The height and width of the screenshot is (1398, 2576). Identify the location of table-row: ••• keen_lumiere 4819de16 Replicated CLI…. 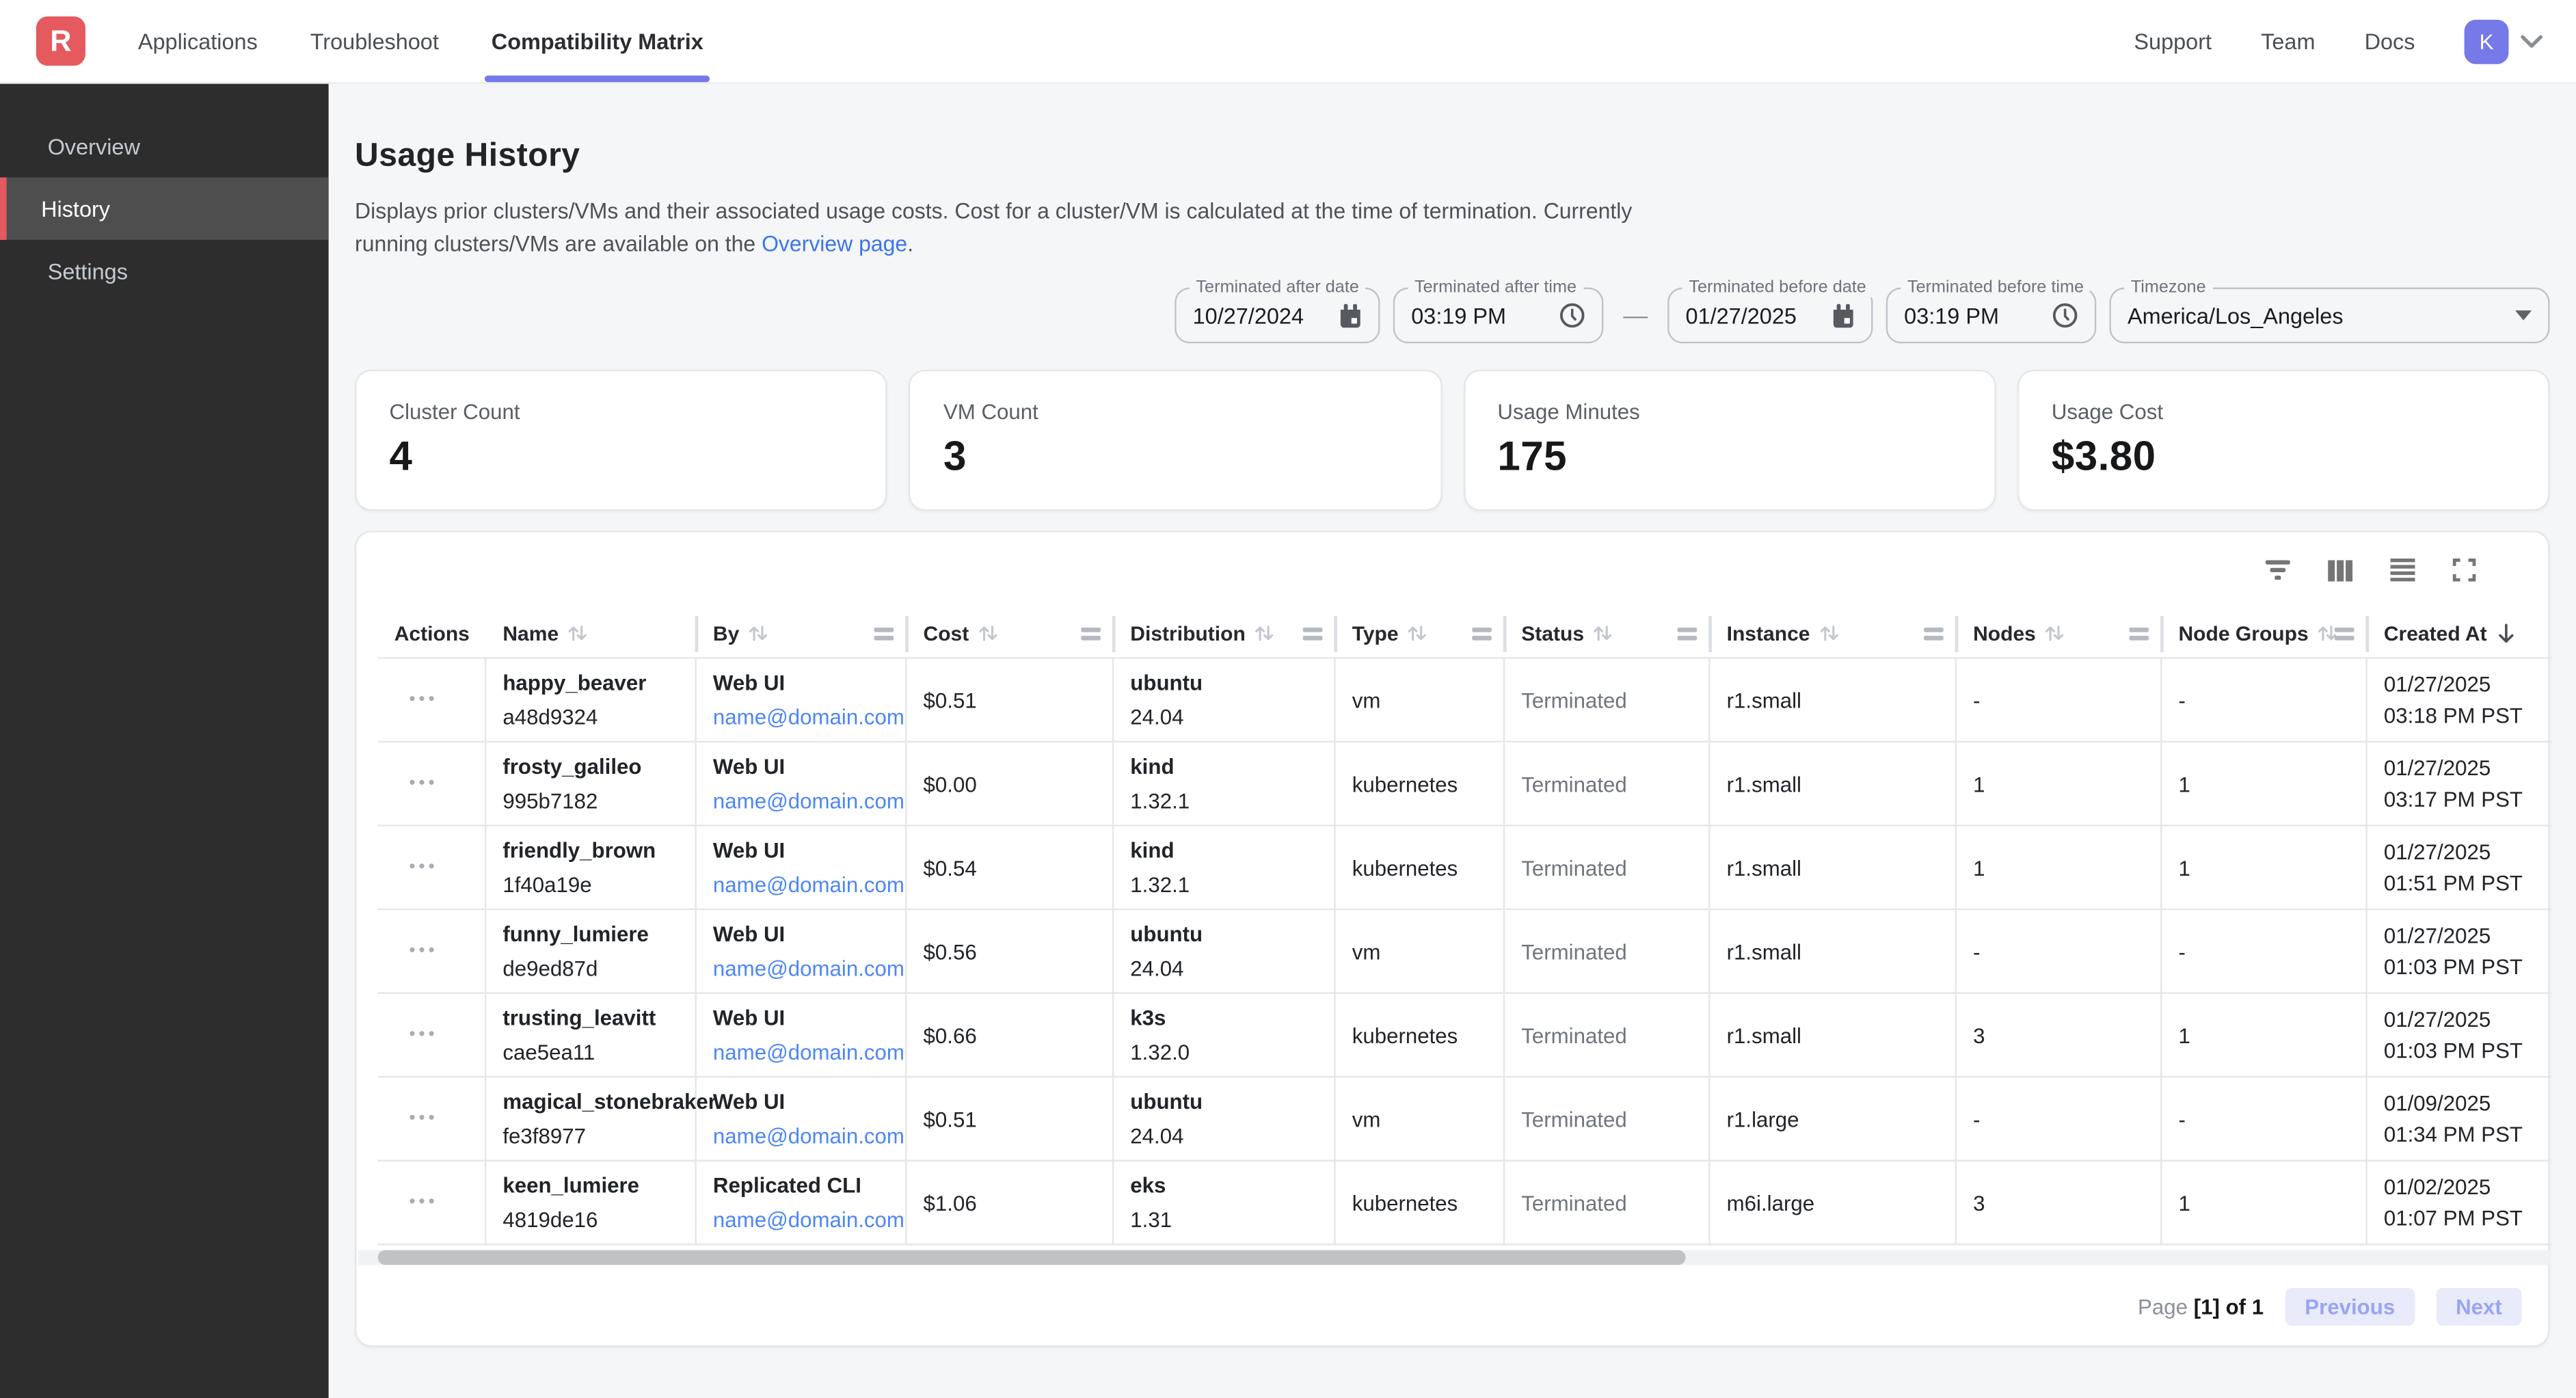
(1464, 1203).